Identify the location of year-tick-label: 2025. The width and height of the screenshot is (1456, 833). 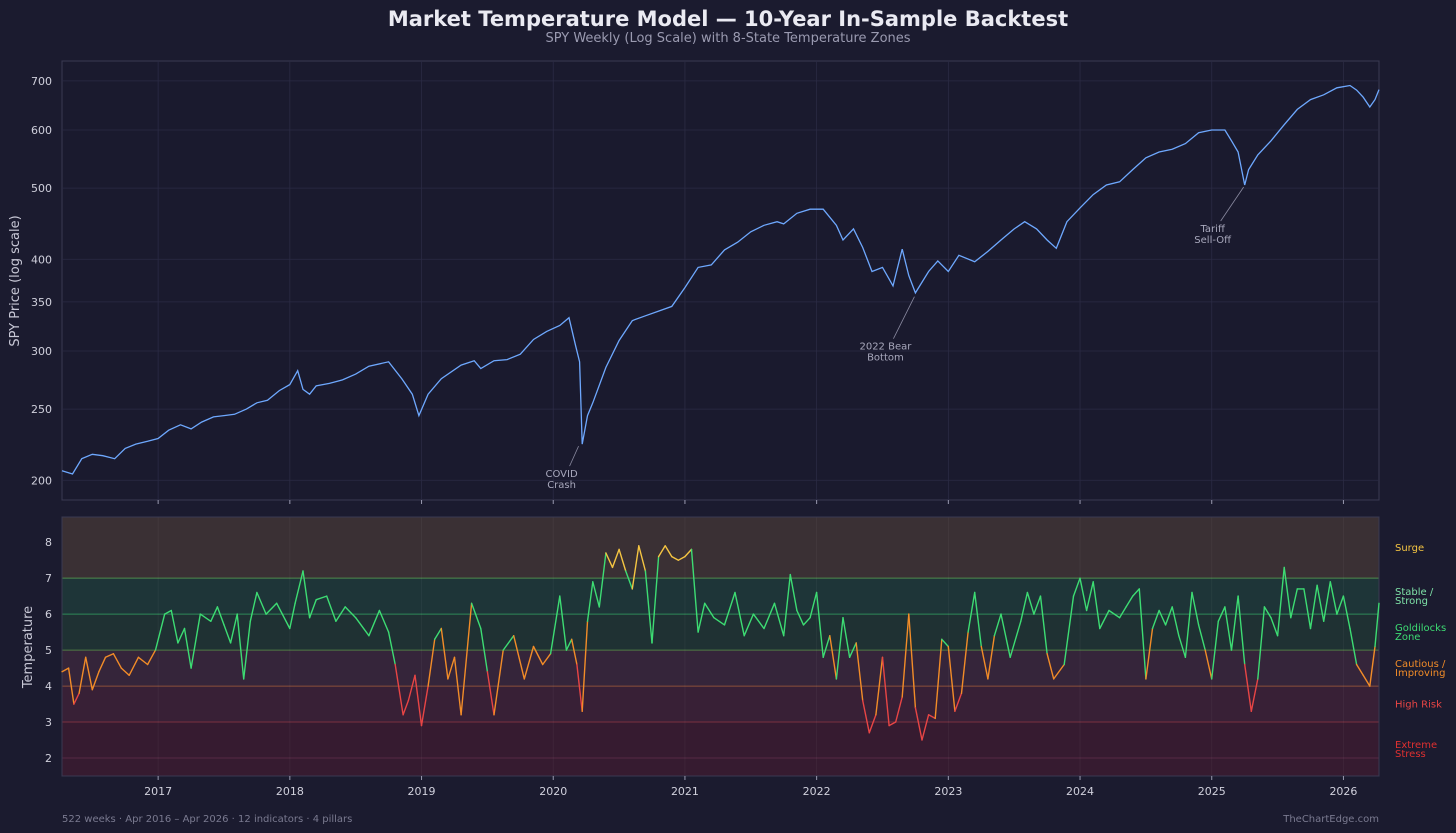
(1212, 791).